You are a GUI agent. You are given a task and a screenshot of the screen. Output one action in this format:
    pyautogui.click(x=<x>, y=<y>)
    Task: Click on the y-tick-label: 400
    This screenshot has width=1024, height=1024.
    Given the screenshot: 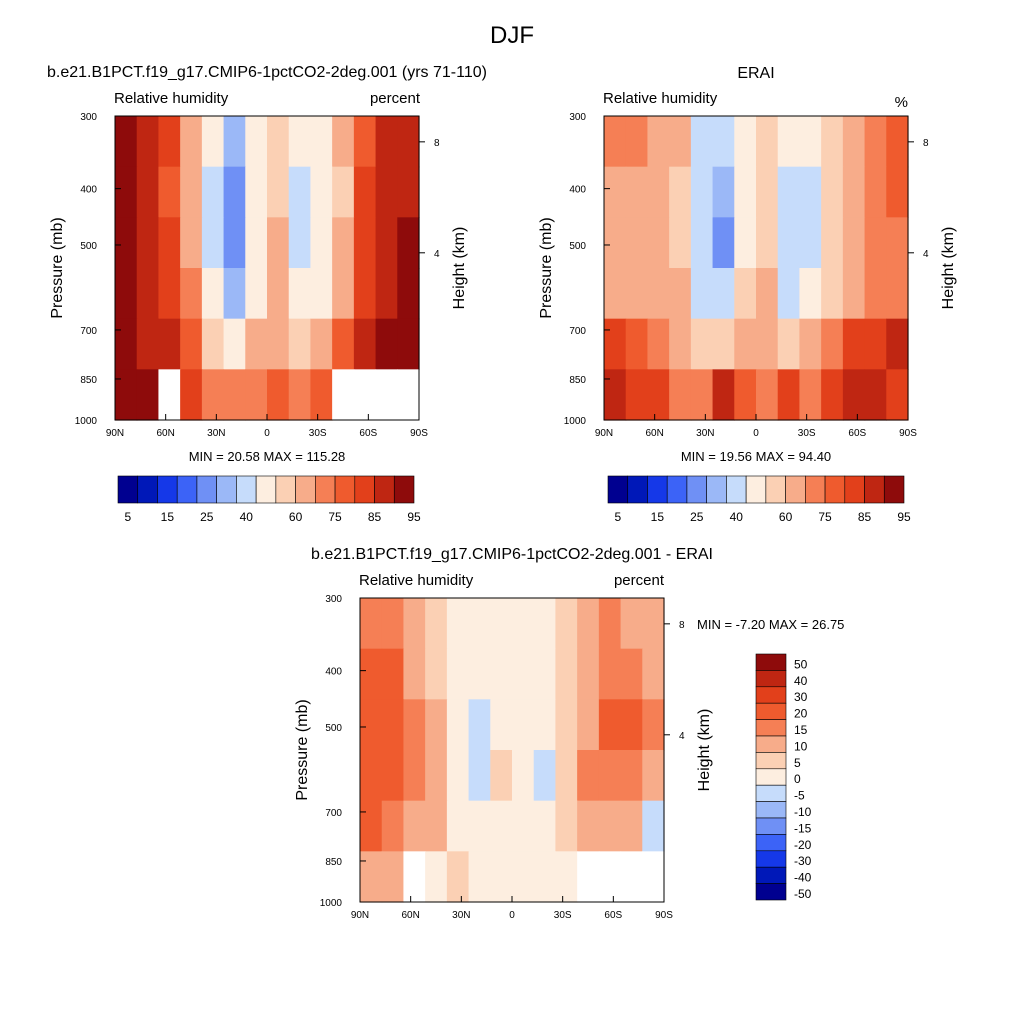 What is the action you would take?
    pyautogui.click(x=88, y=190)
    